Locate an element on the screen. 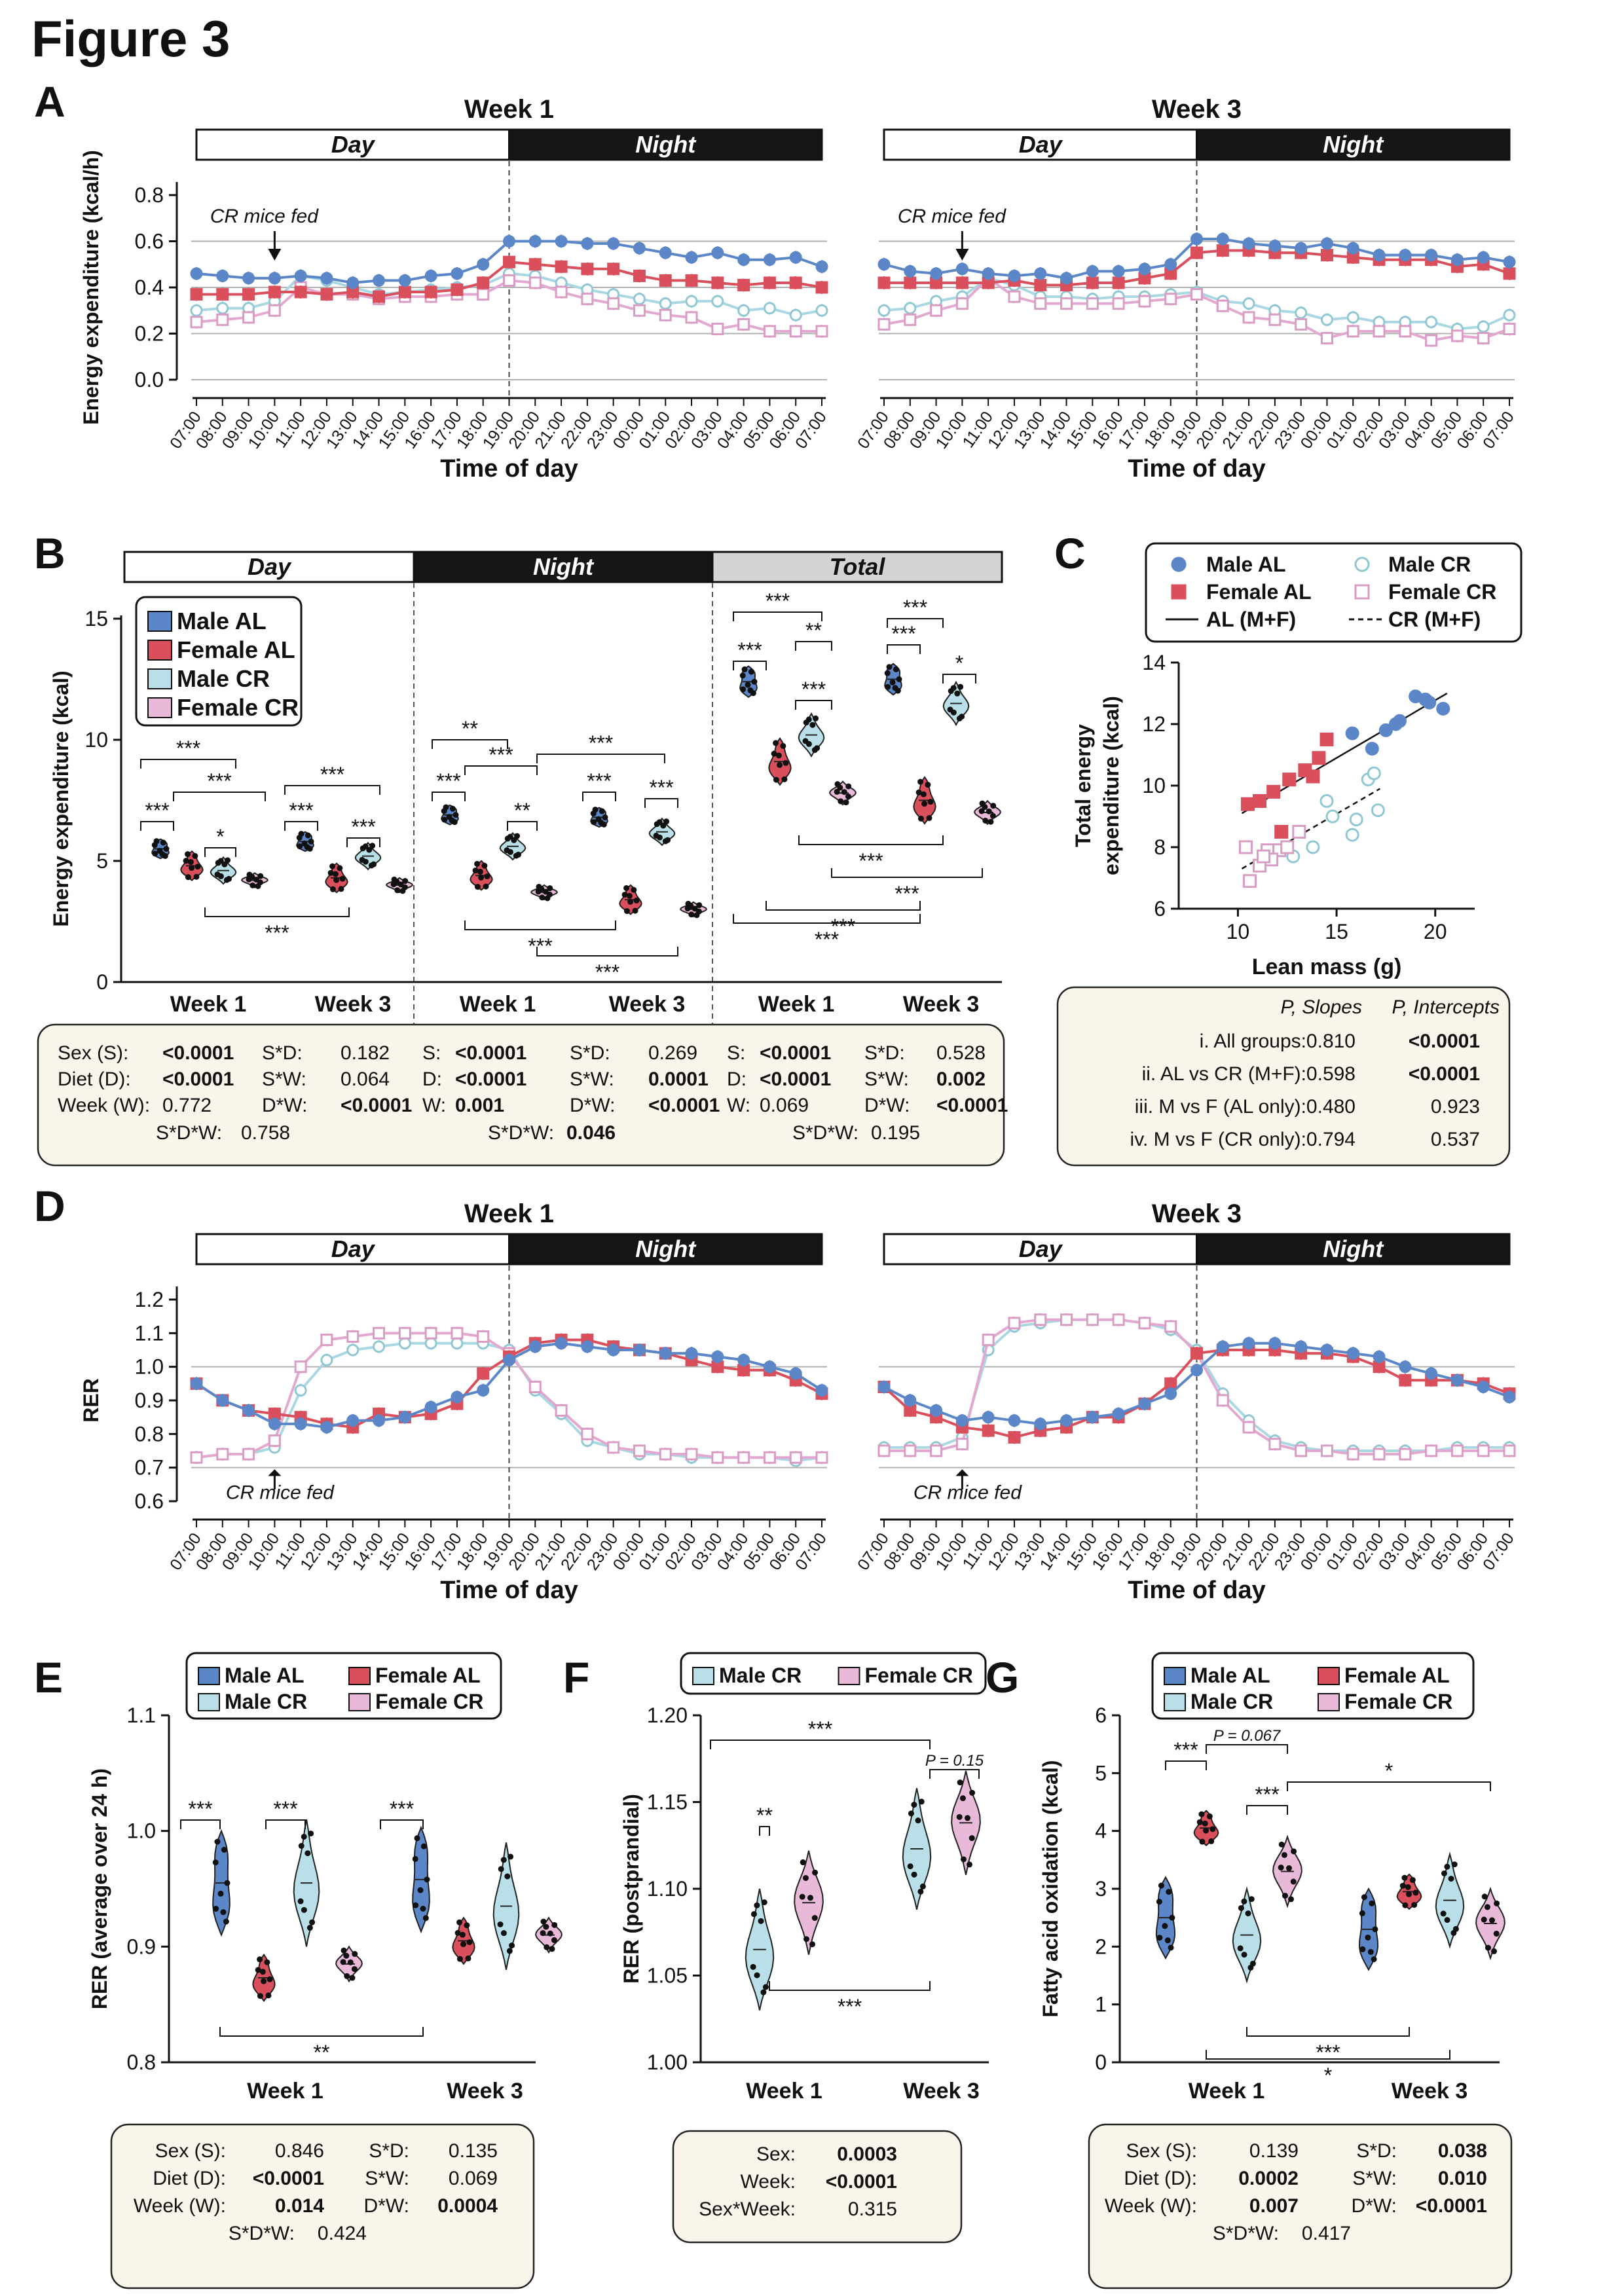  scatter-point-male-cr is located at coordinates (1352, 835).